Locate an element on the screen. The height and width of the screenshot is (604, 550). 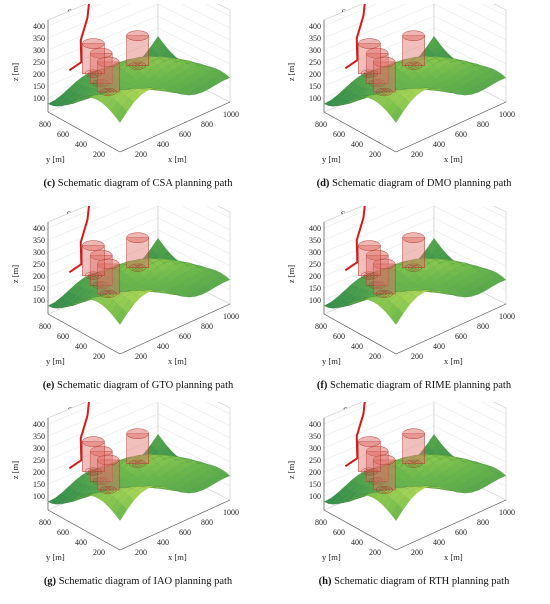
x-axis-line is located at coordinates (451, 525).